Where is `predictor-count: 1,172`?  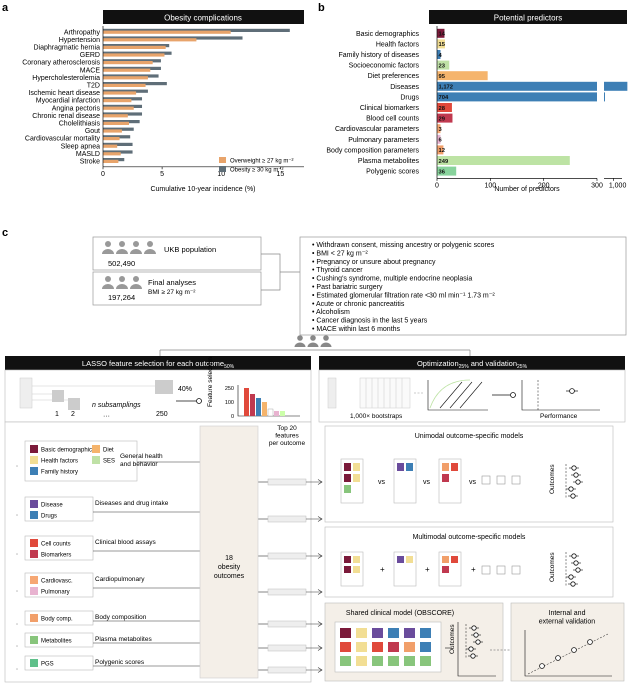
predictor-count: 1,172 is located at coordinates (446, 88).